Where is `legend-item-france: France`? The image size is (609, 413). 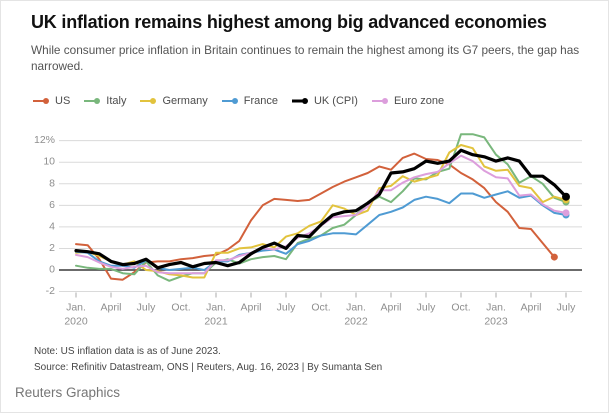 legend-item-france: France is located at coordinates (249, 101).